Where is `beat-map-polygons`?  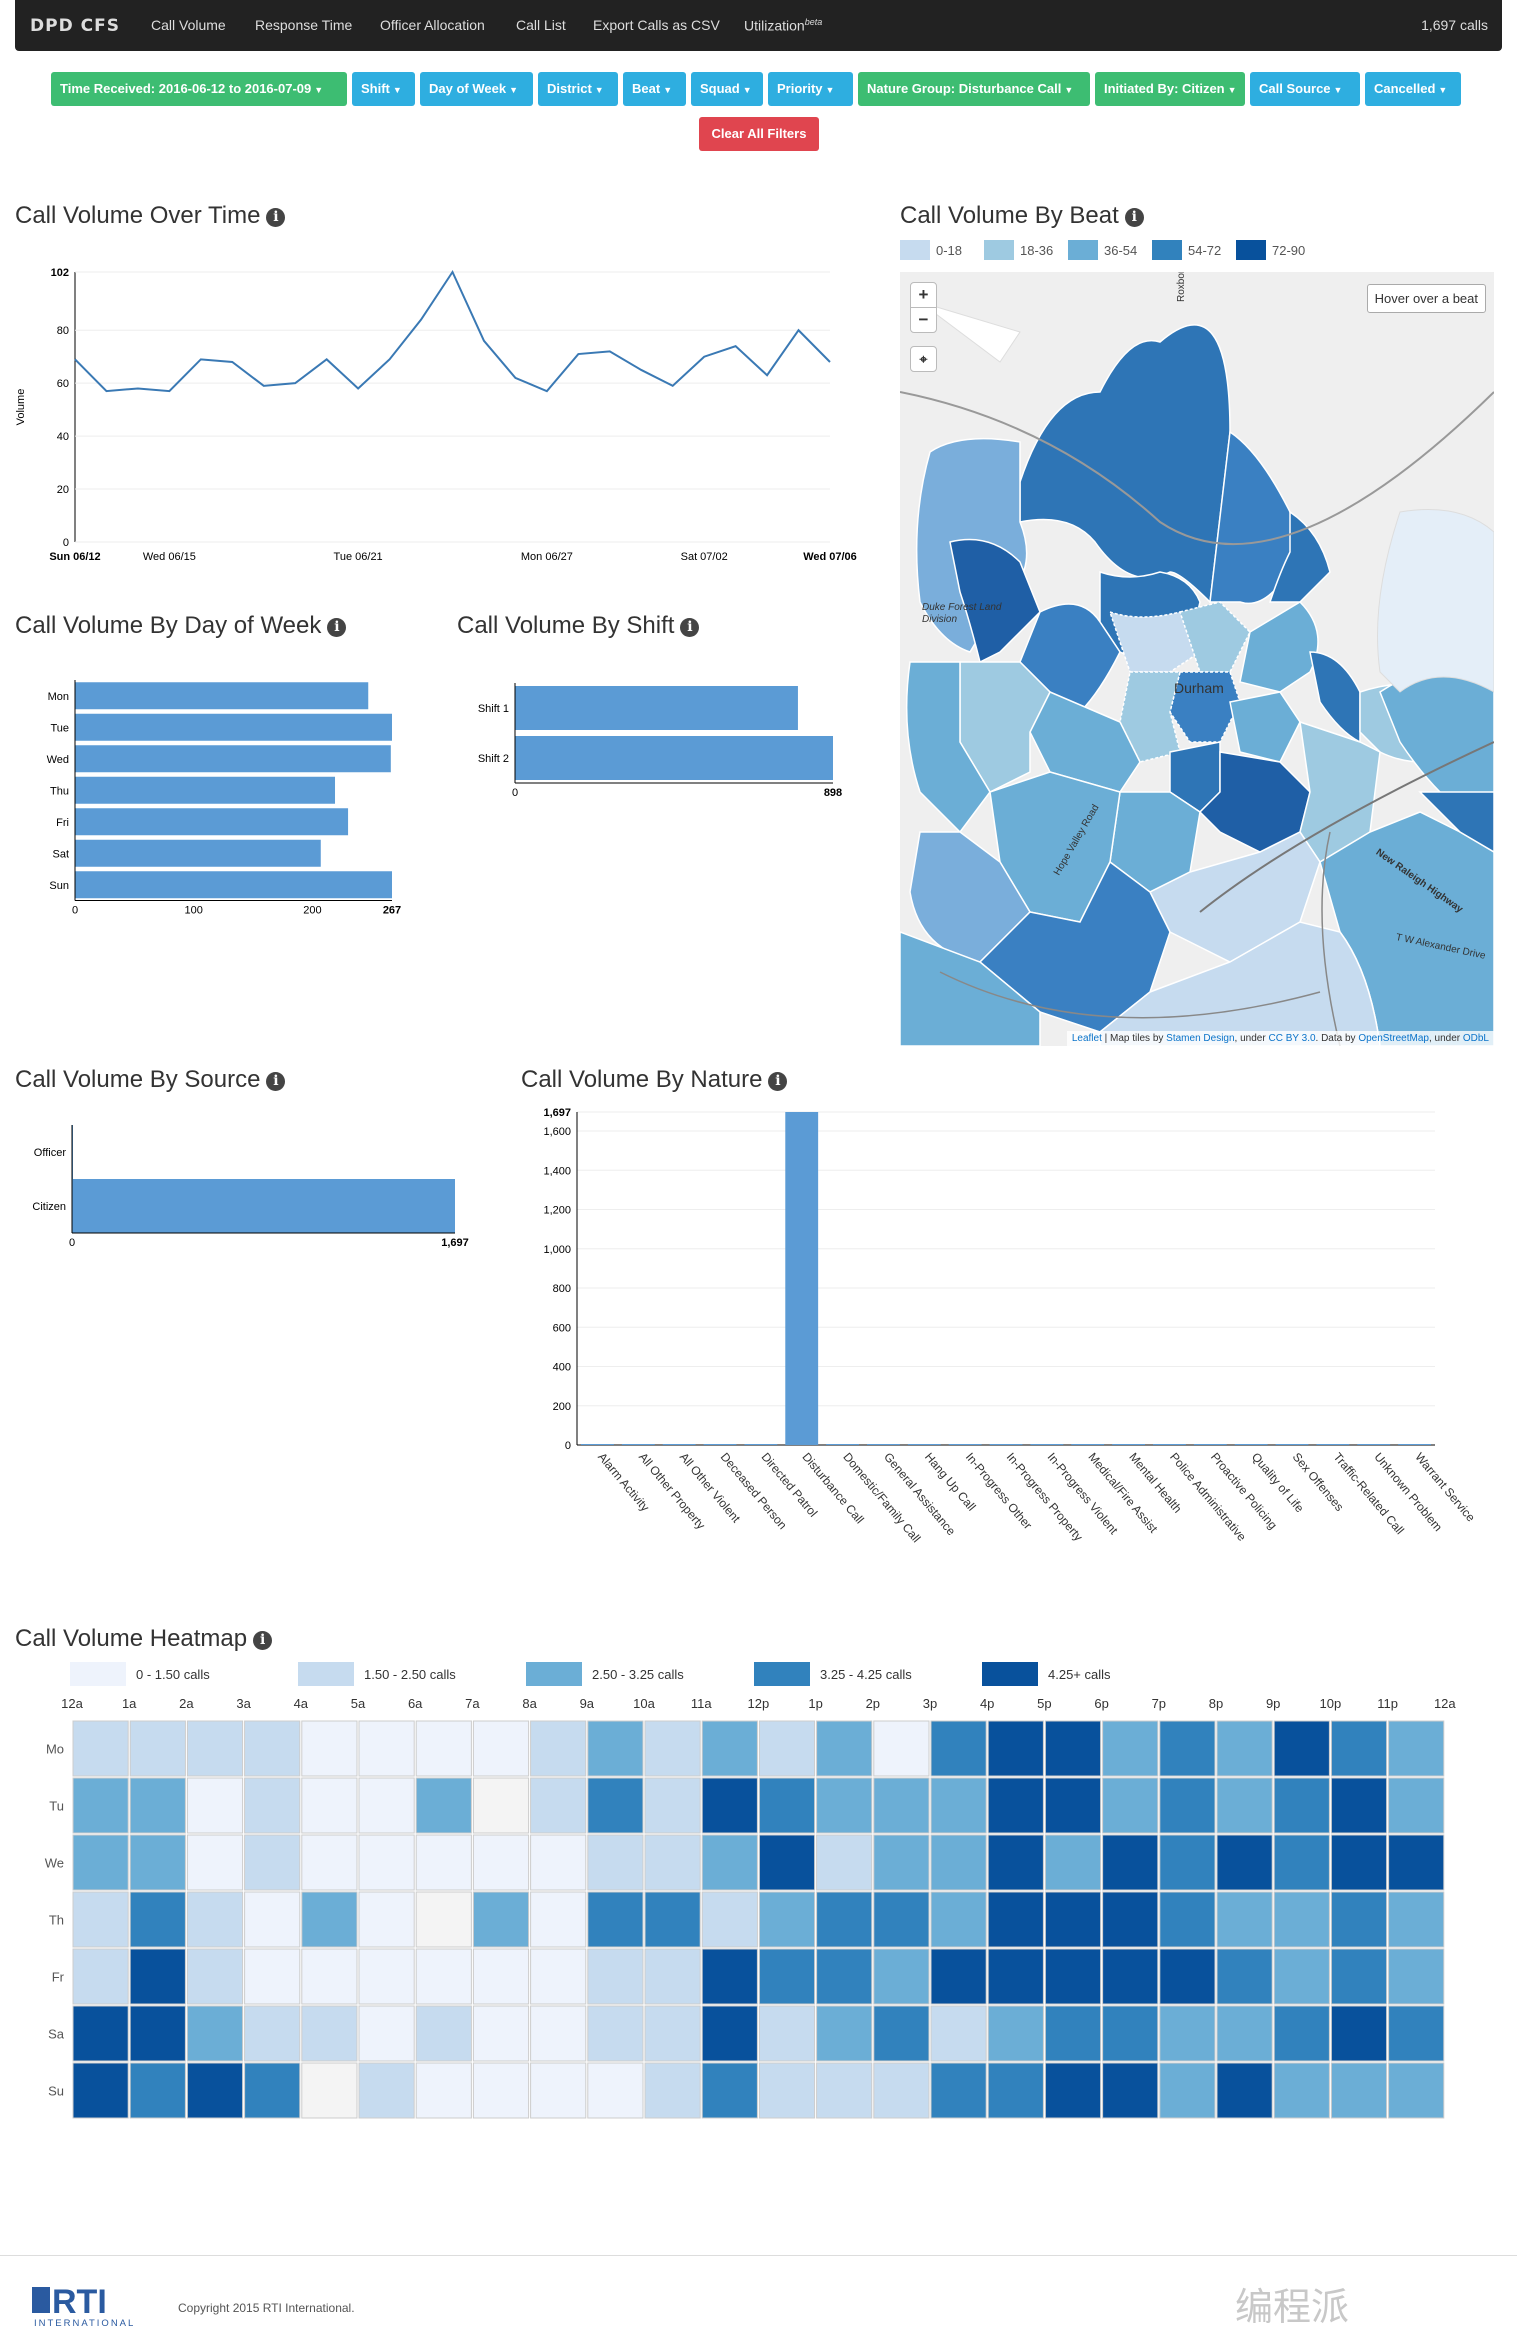 beat-map-polygons is located at coordinates (1197, 659).